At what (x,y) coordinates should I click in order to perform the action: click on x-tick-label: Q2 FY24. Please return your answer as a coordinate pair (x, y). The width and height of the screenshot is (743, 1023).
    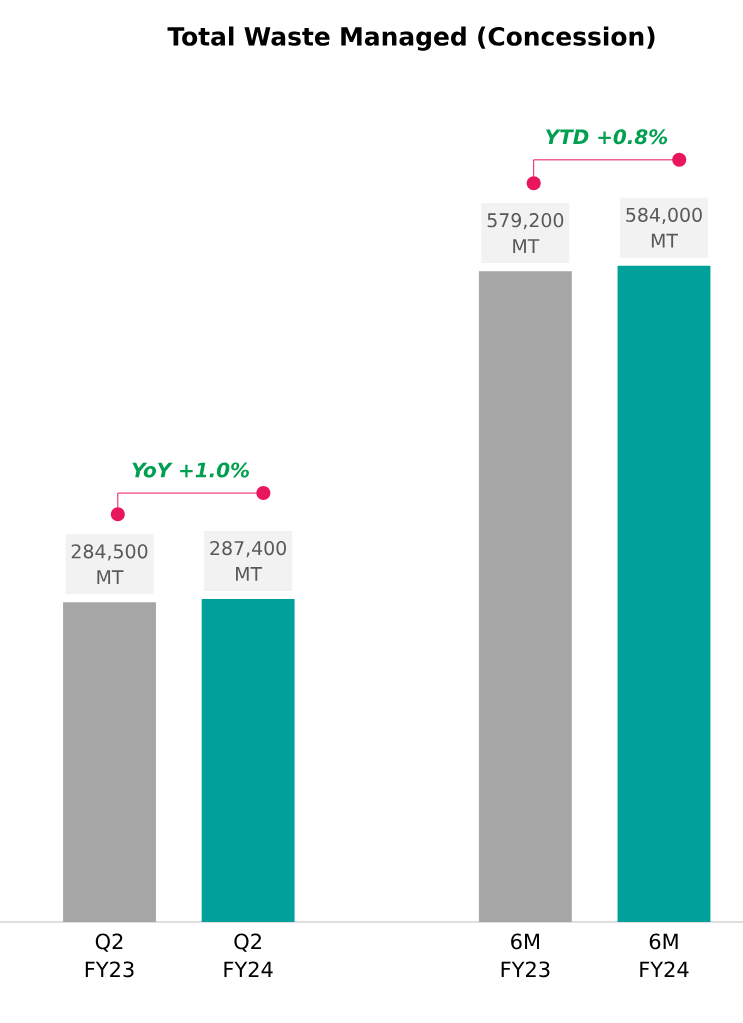
    Looking at the image, I should click on (248, 955).